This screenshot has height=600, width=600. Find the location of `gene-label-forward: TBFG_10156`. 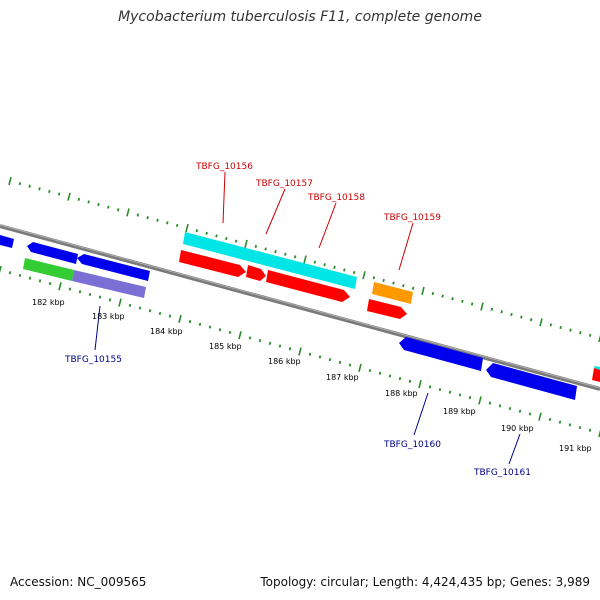

gene-label-forward: TBFG_10156 is located at coordinates (224, 167).